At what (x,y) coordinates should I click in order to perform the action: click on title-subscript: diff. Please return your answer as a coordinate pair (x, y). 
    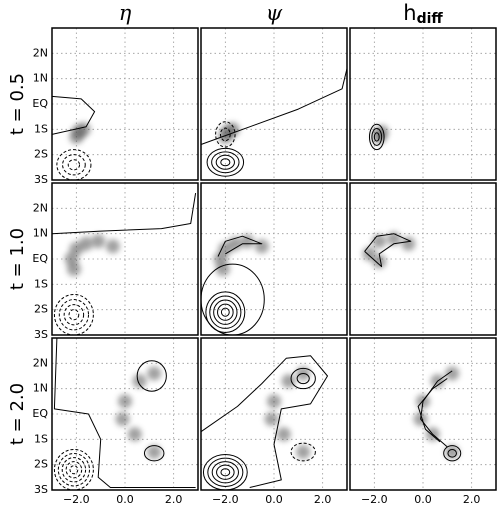
    Looking at the image, I should click on (430, 19).